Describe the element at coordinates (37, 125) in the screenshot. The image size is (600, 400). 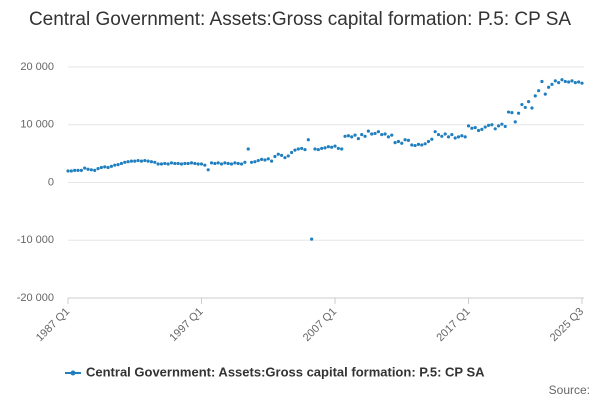
I see `y-tick-label: 10 000` at that location.